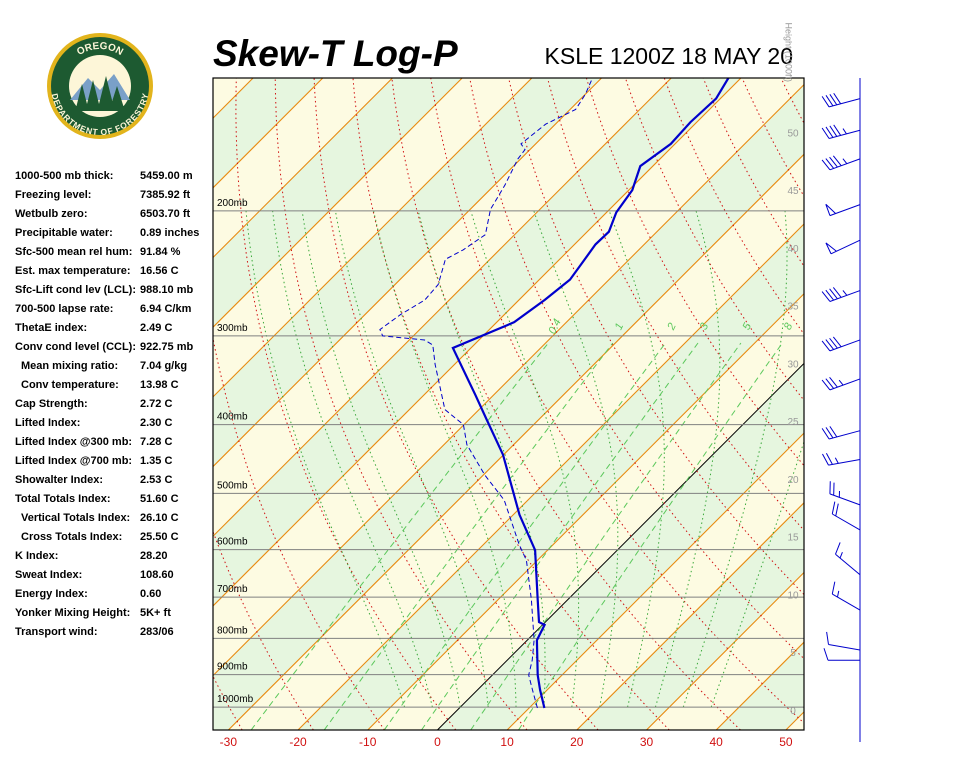 The image size is (960, 768). Describe the element at coordinates (157, 575) in the screenshot. I see `stat-value: 108.60` at that location.